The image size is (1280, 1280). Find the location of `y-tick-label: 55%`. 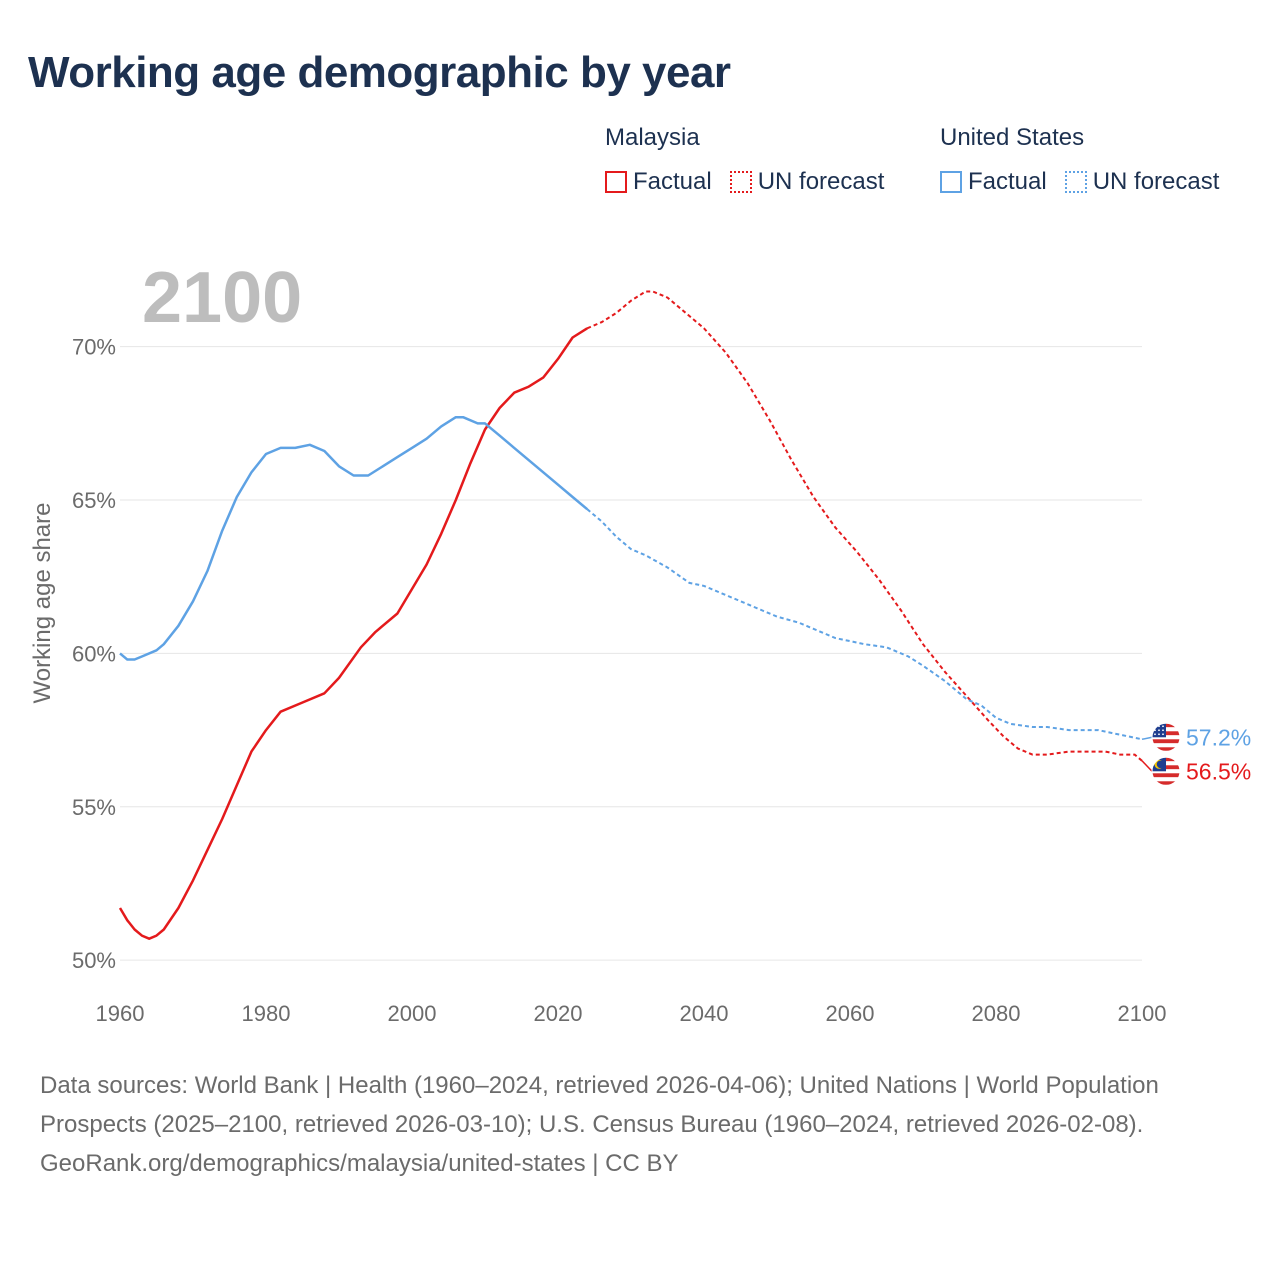

y-tick-label: 55% is located at coordinates (94, 807).